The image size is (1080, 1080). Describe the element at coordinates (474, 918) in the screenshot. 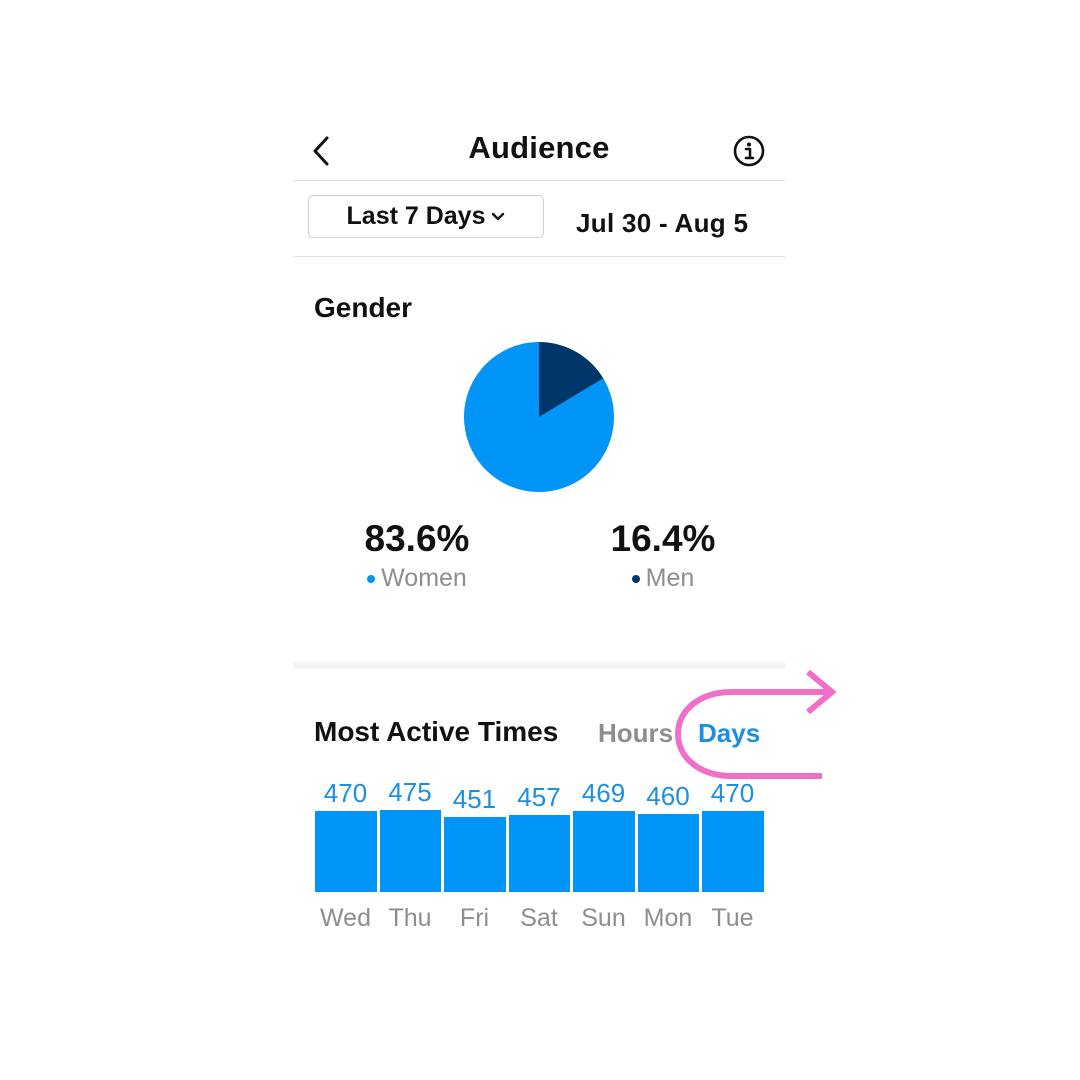

I see `day-tick-label: Fri` at that location.